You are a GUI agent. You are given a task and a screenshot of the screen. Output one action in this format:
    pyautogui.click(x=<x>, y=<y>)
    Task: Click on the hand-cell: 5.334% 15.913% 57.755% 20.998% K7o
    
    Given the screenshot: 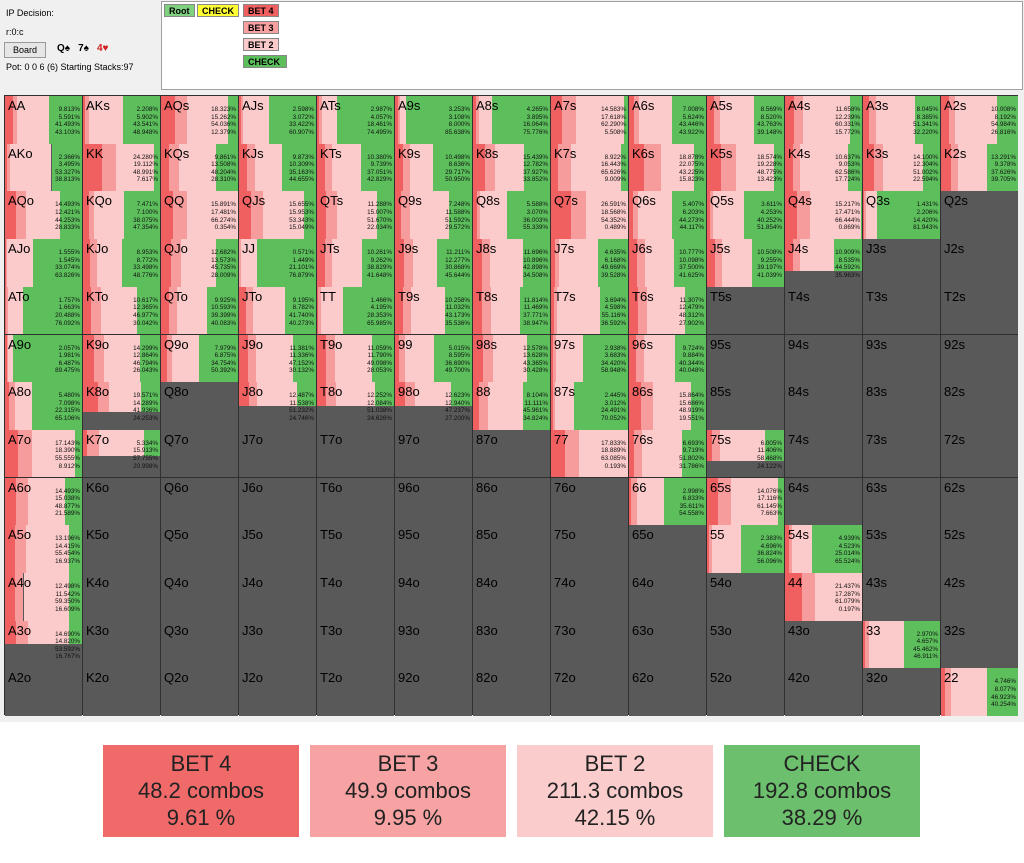 What is the action you would take?
    pyautogui.click(x=121, y=453)
    